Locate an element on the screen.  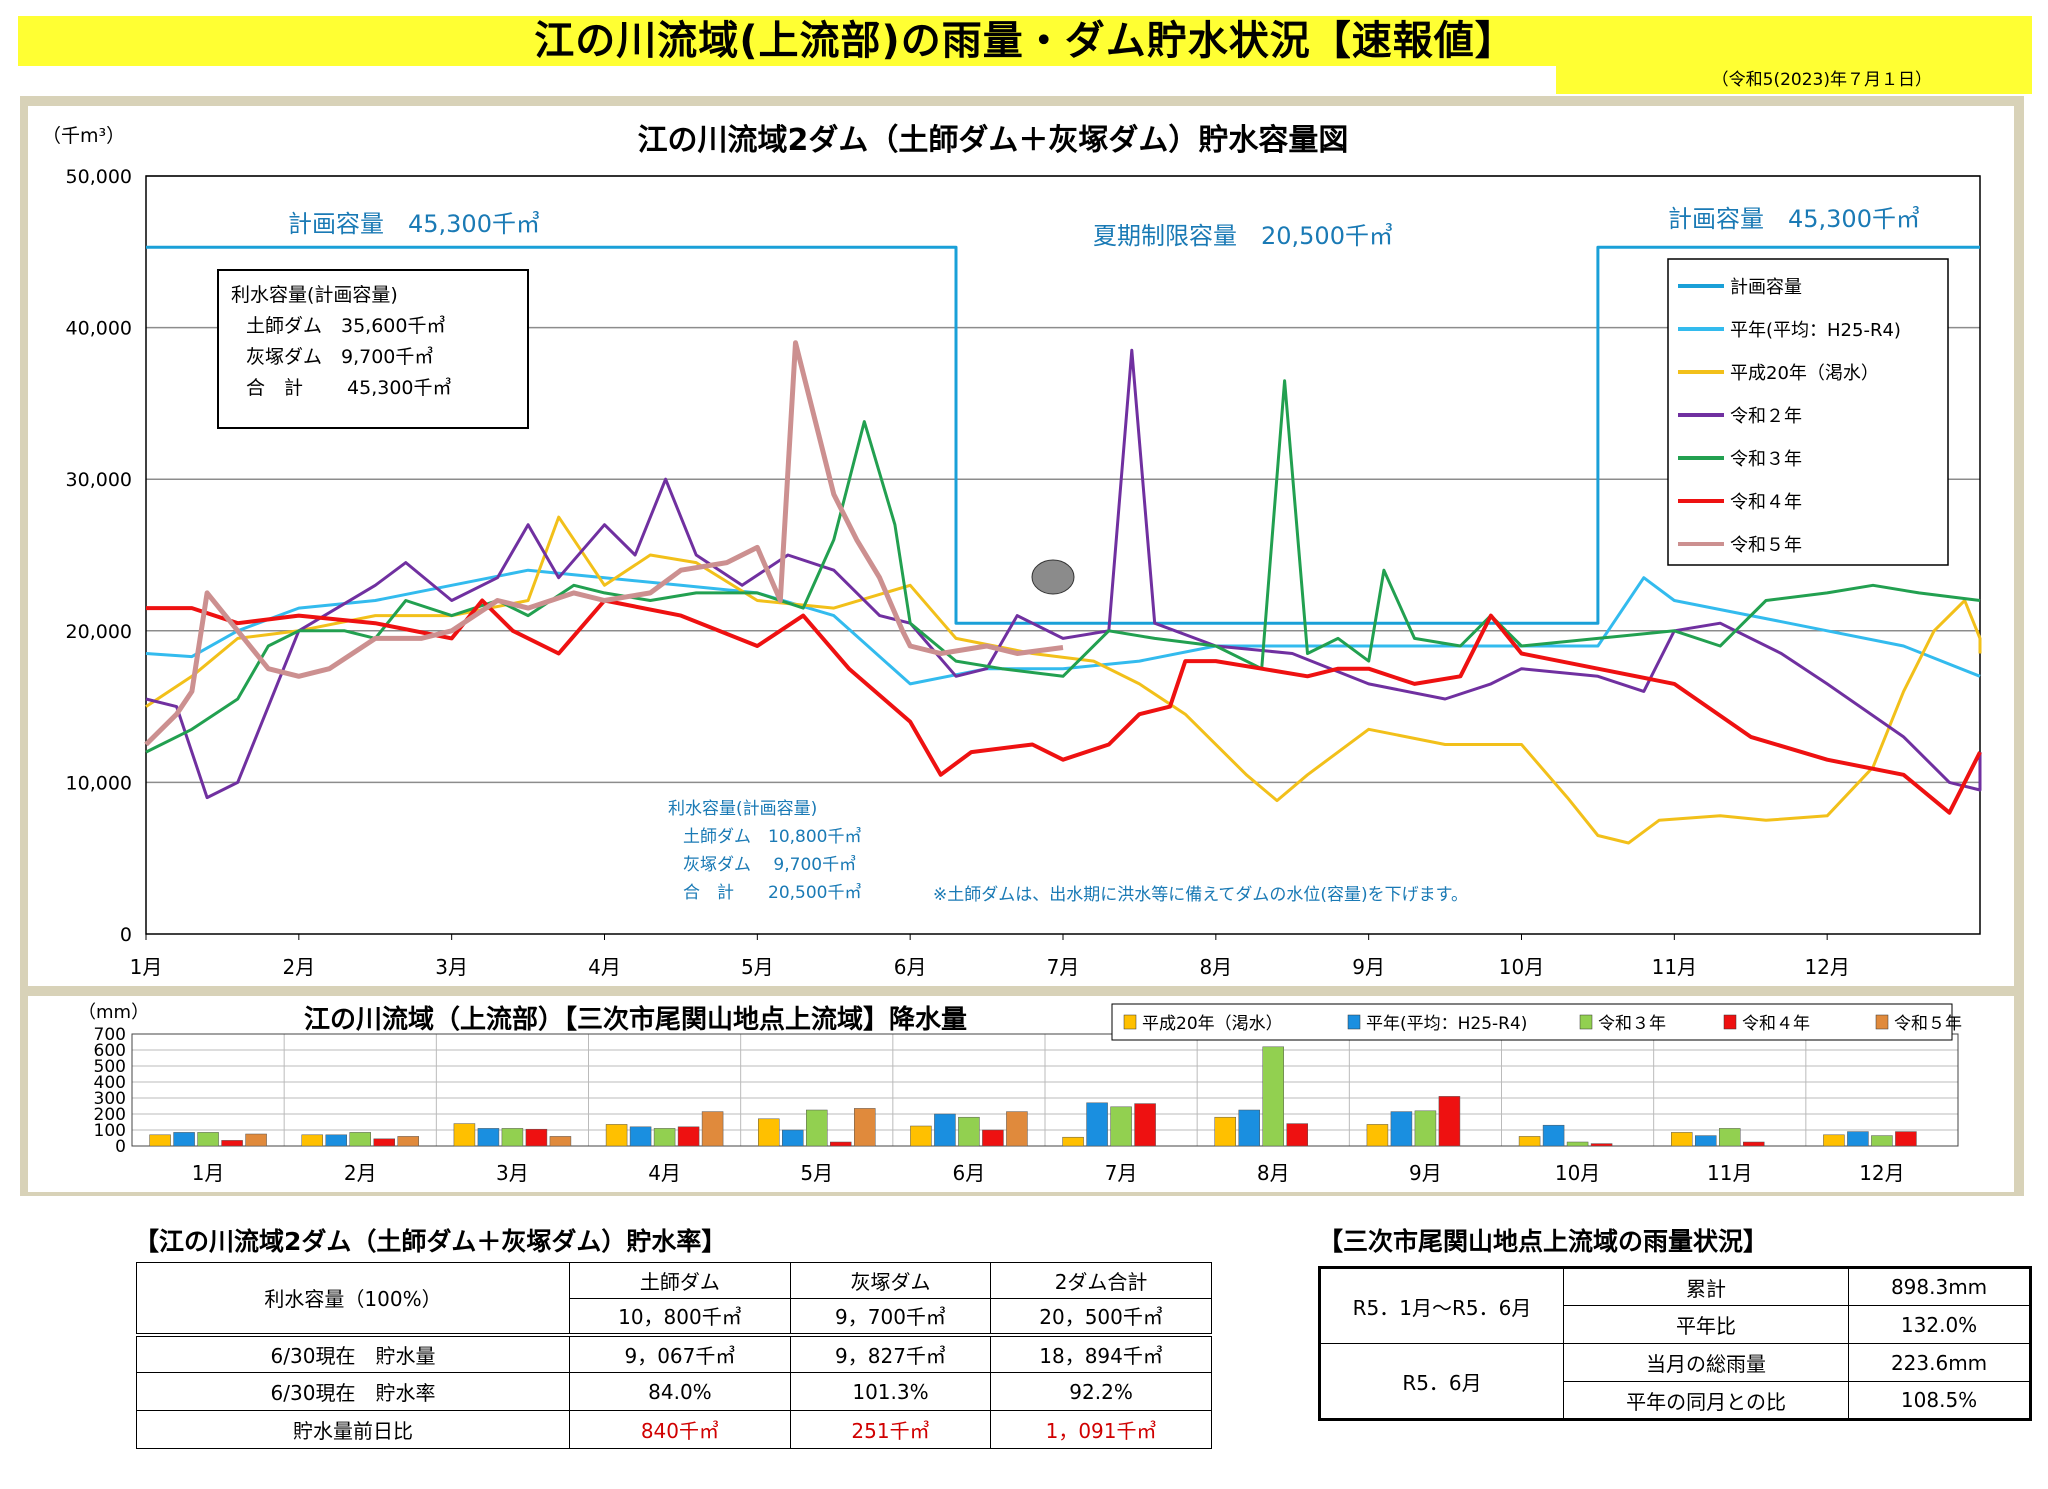
y-tick-label: 400 is located at coordinates (110, 1083).